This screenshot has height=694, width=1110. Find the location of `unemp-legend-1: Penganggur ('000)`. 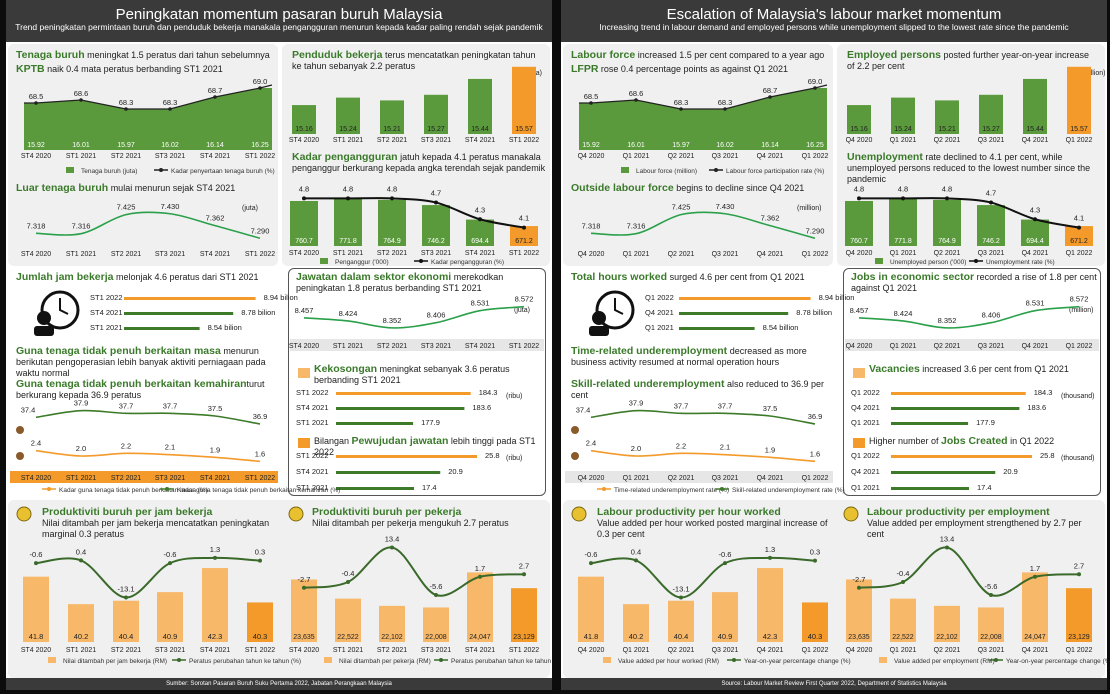

unemp-legend-1: Penganggur ('000) is located at coordinates (362, 262).